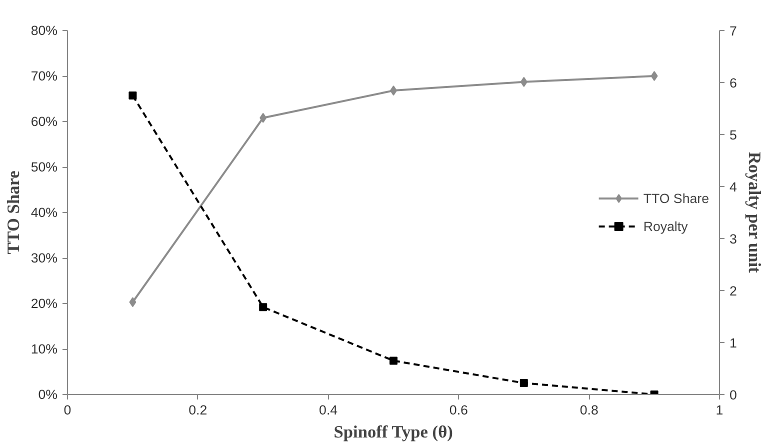  Describe the element at coordinates (44, 30) in the screenshot. I see `y-tick-label: 80%` at that location.